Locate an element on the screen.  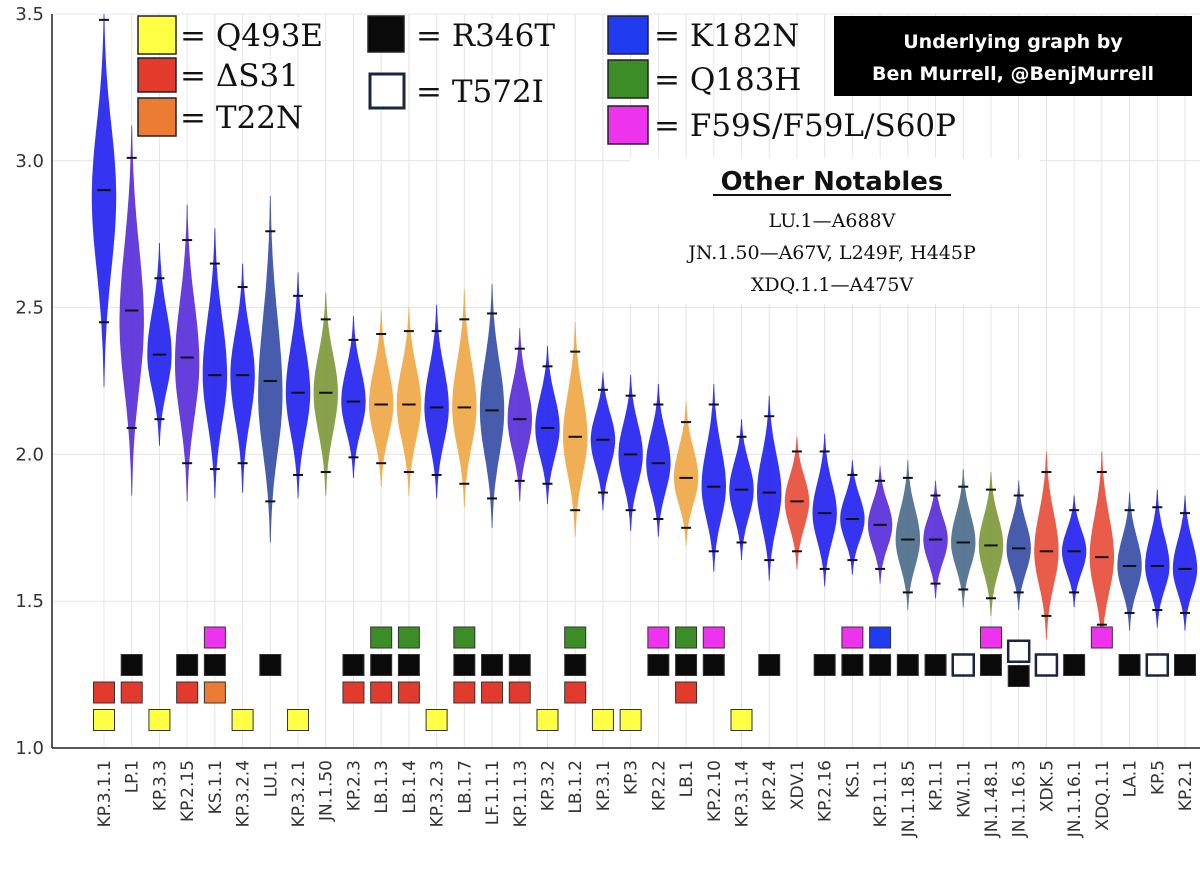
x-tick-label: KP.3.2.1 is located at coordinates (299, 793).